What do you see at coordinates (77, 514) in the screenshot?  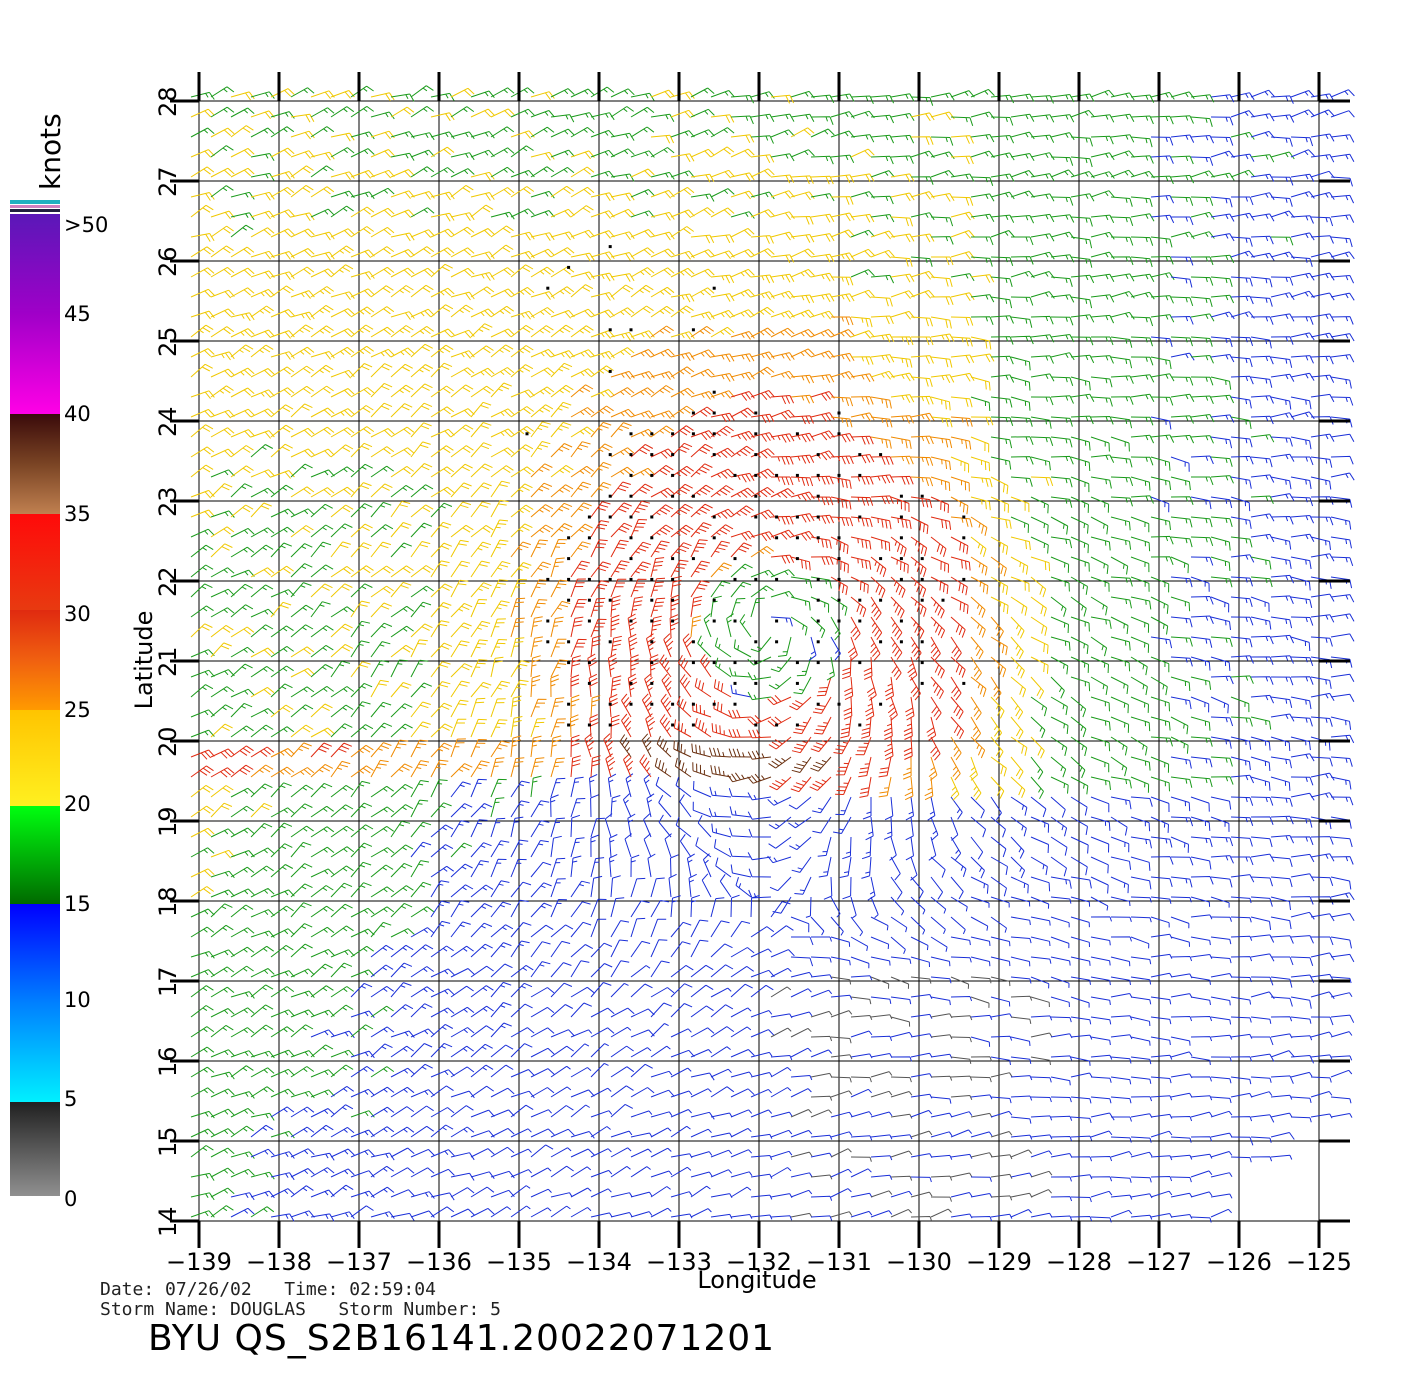 I see `colorbar-tick-label: 35` at bounding box center [77, 514].